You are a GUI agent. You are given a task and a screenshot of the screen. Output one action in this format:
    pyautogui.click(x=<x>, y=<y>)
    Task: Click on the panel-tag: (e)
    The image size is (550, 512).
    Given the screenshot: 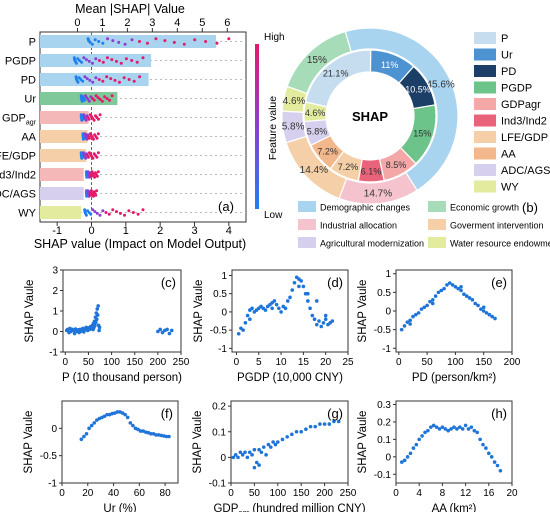 What is the action you would take?
    pyautogui.click(x=499, y=282)
    